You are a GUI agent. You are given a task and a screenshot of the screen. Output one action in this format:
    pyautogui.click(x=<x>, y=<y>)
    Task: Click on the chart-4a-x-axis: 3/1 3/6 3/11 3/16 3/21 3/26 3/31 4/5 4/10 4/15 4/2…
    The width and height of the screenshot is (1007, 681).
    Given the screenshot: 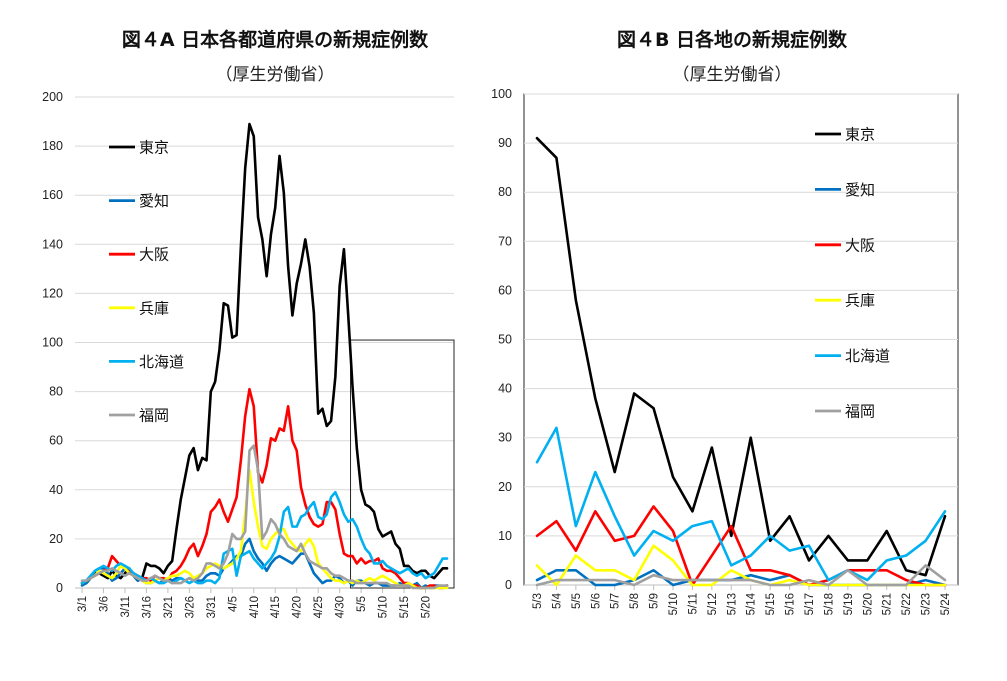 What is the action you would take?
    pyautogui.click(x=264, y=602)
    